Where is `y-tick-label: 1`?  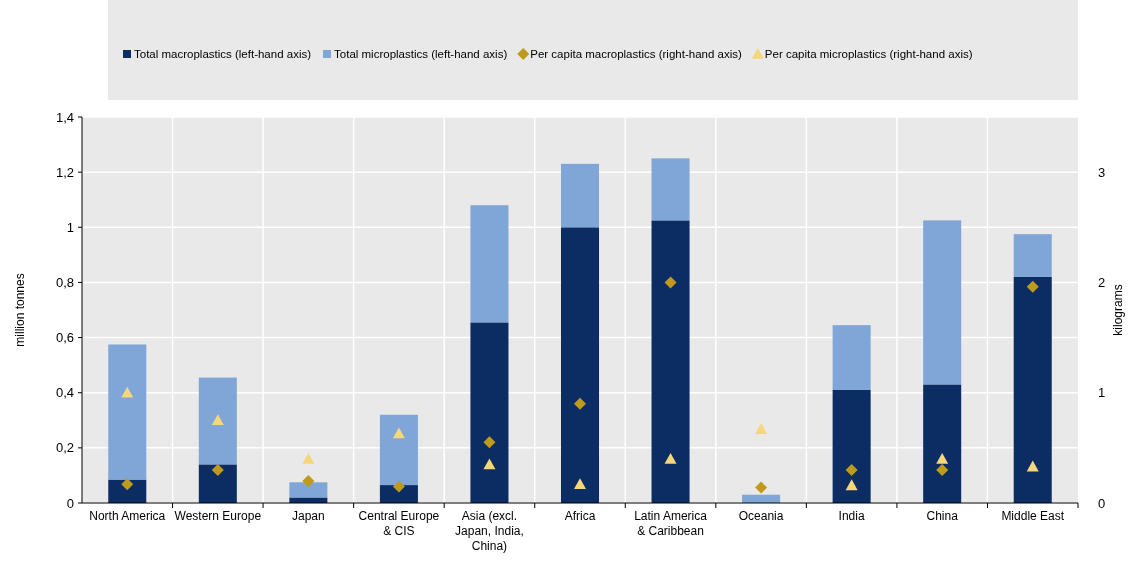 y-tick-label: 1 is located at coordinates (70, 227).